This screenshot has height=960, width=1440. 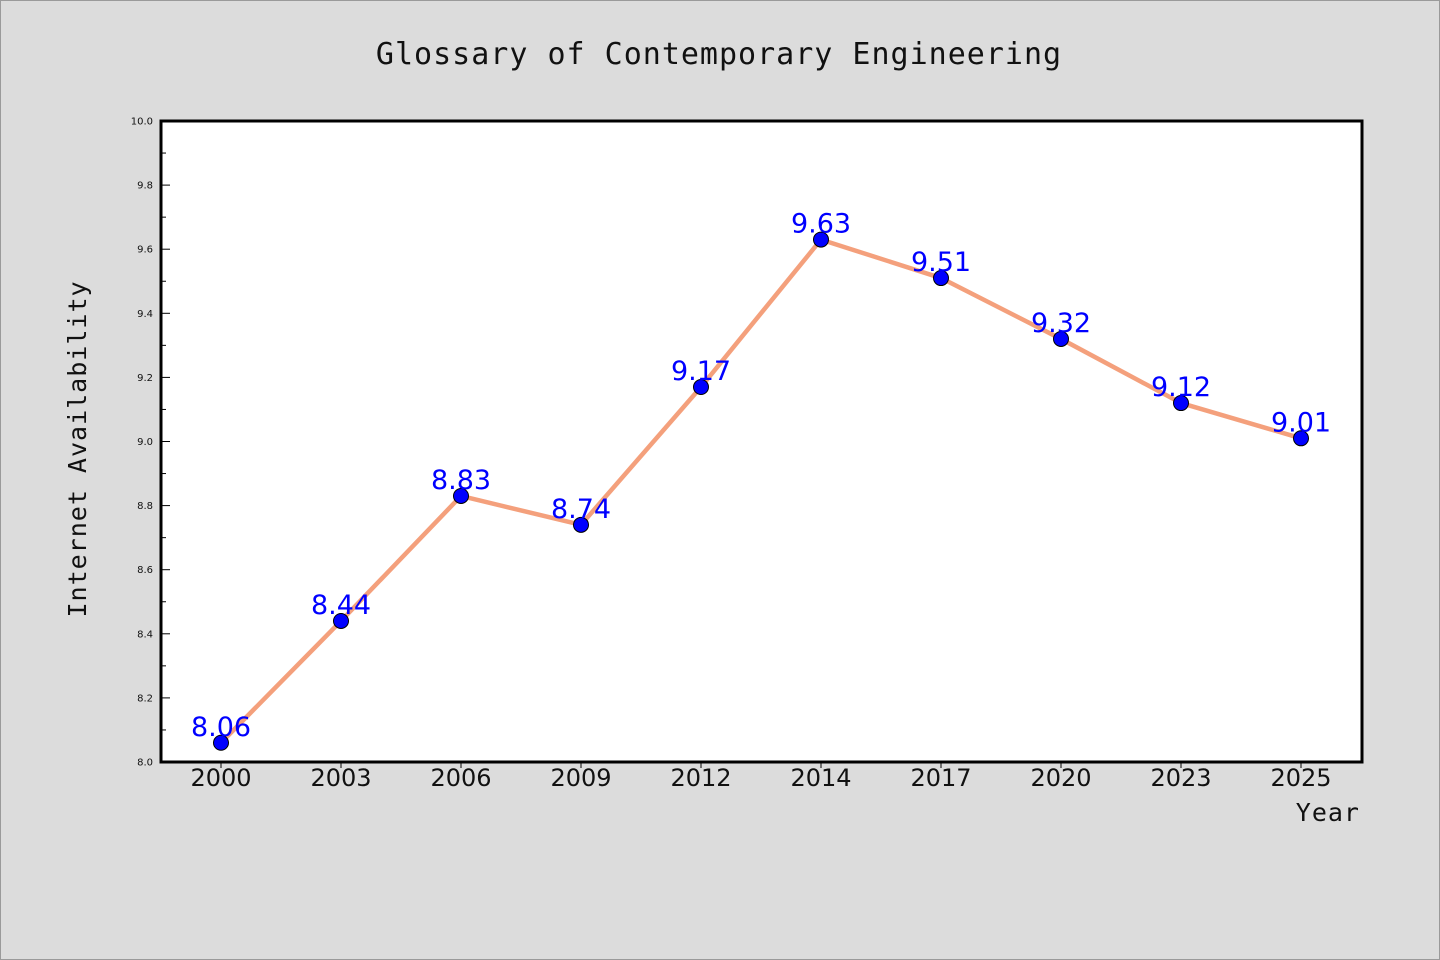 I want to click on y-tick-label: 9.2, so click(x=145, y=378).